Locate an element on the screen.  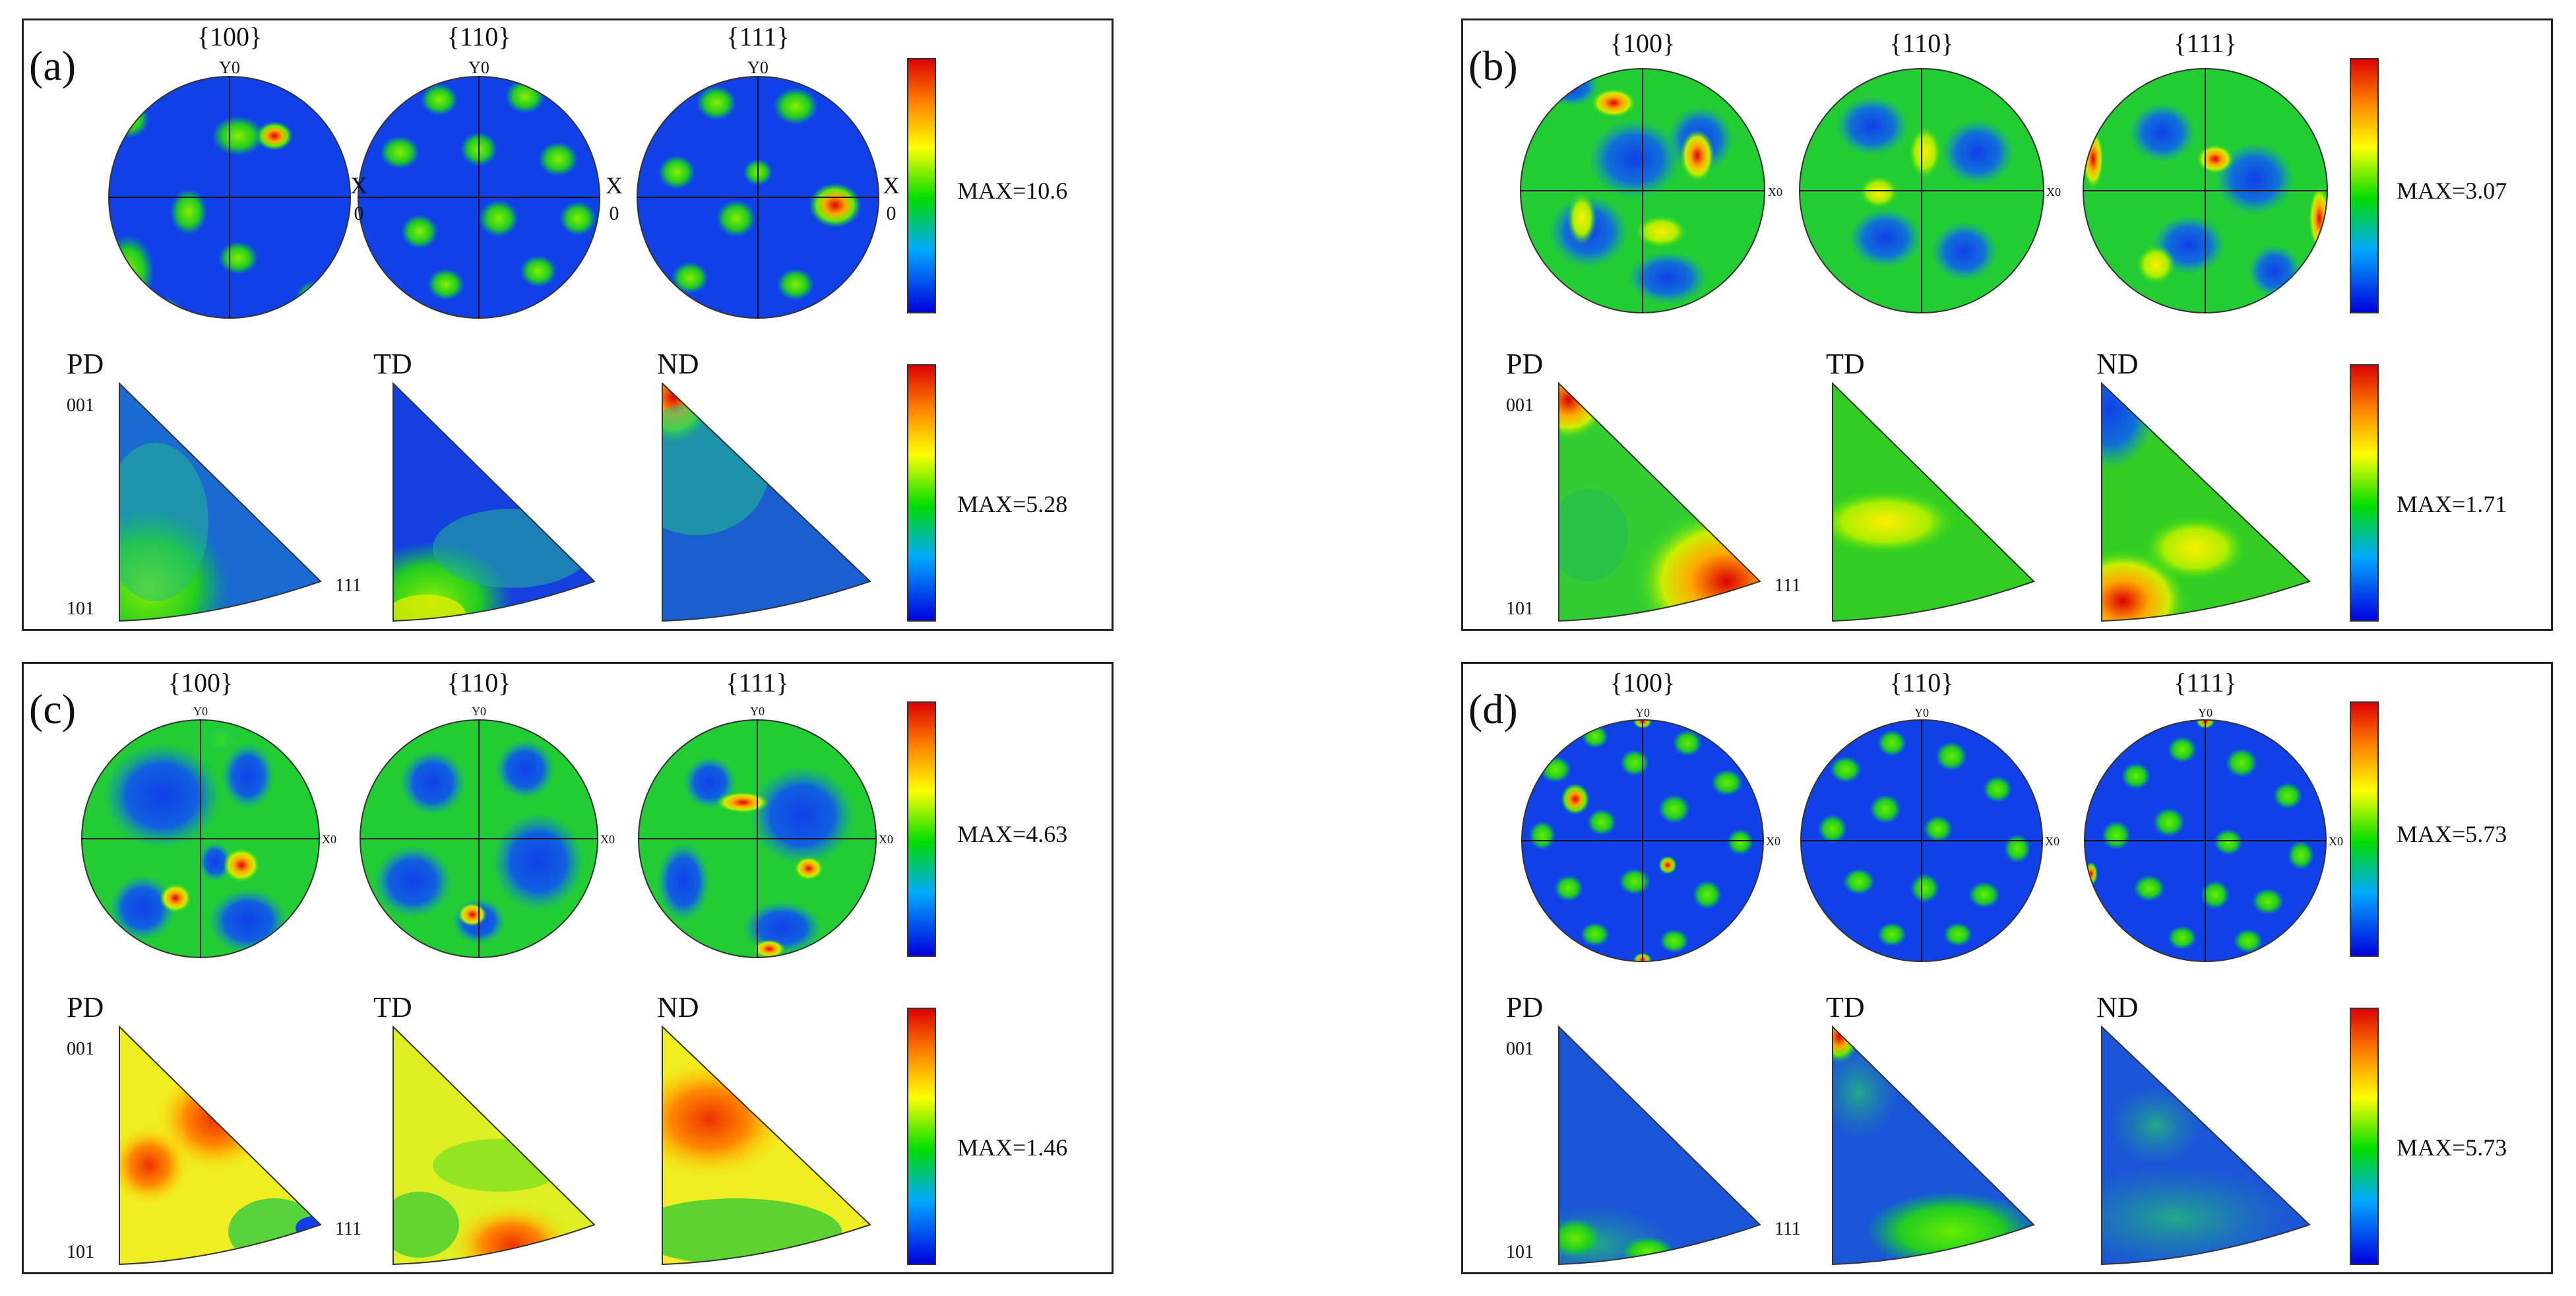
panel-label: (b) is located at coordinates (1493, 66).